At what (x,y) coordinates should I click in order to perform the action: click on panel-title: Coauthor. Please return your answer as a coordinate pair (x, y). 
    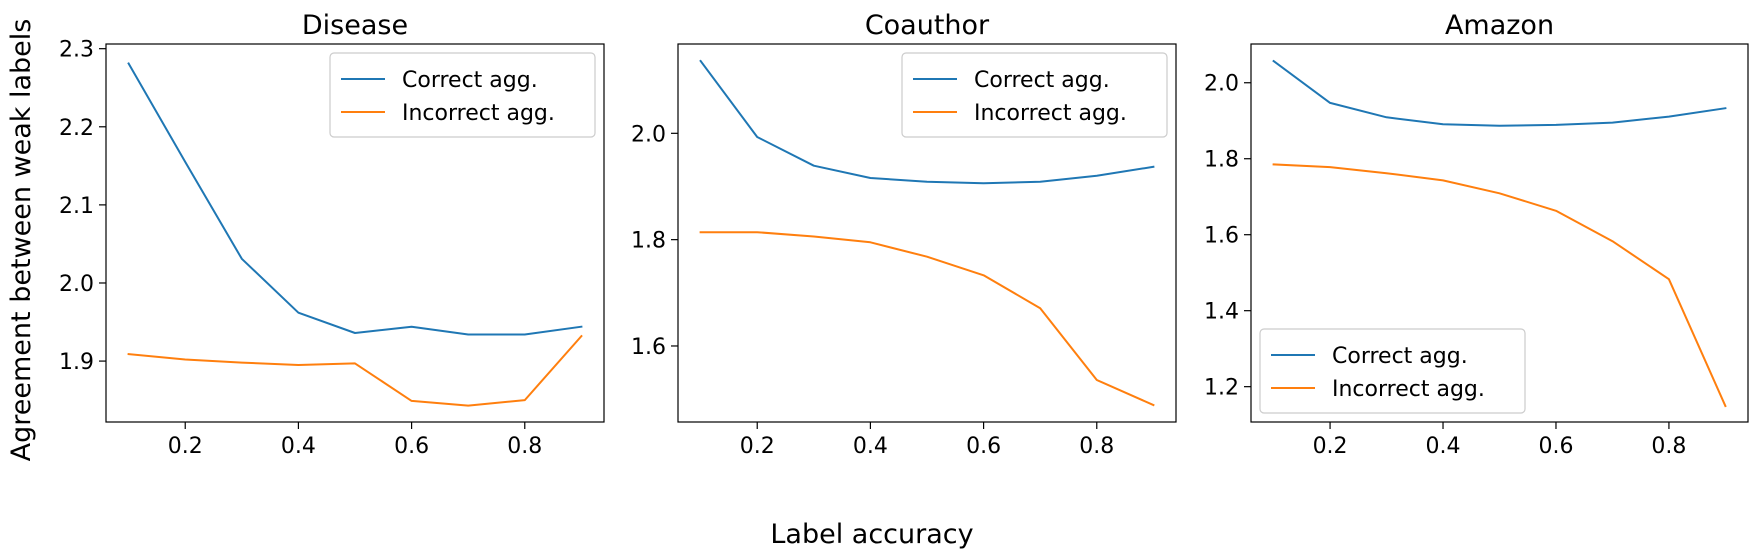
    Looking at the image, I should click on (927, 25).